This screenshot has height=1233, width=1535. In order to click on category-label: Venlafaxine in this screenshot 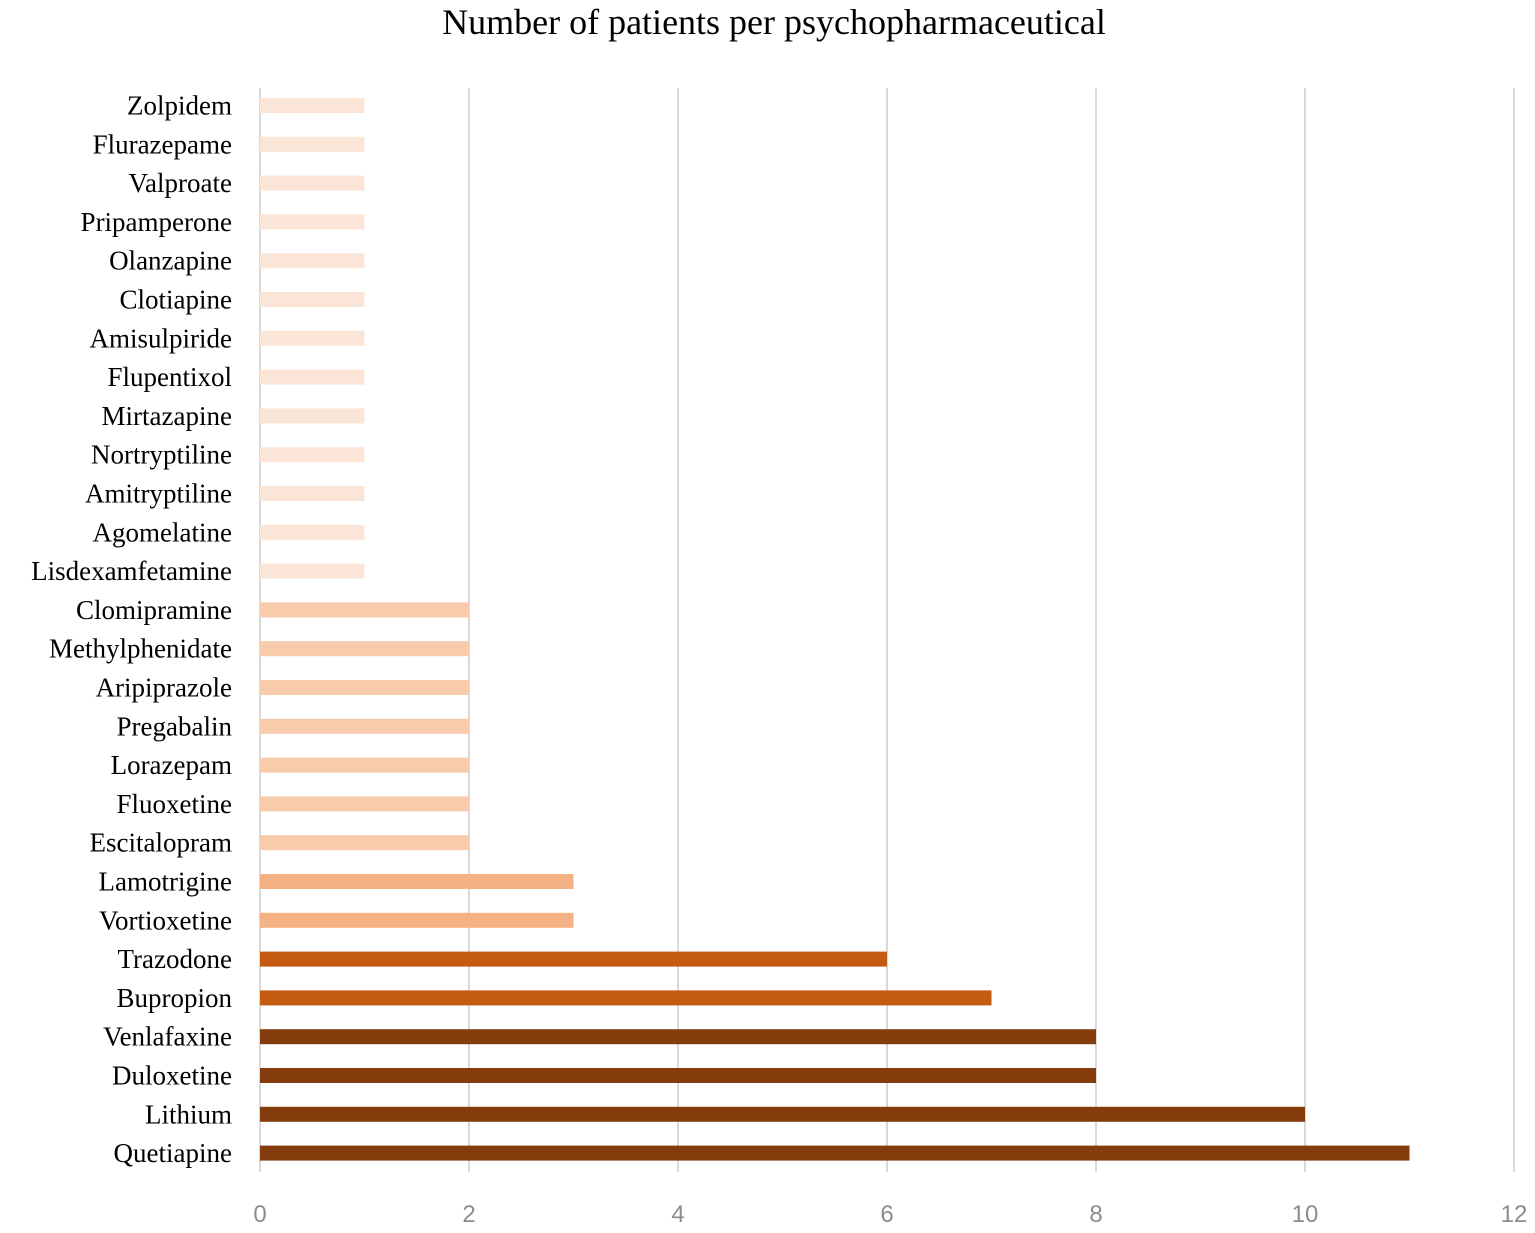, I will do `click(167, 1037)`.